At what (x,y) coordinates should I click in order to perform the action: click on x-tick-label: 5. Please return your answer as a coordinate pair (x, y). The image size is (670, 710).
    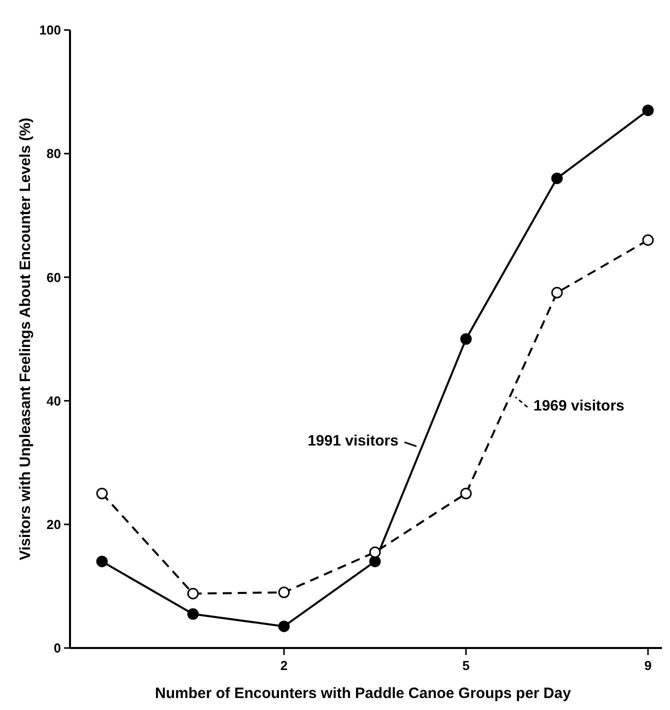
    Looking at the image, I should click on (466, 665).